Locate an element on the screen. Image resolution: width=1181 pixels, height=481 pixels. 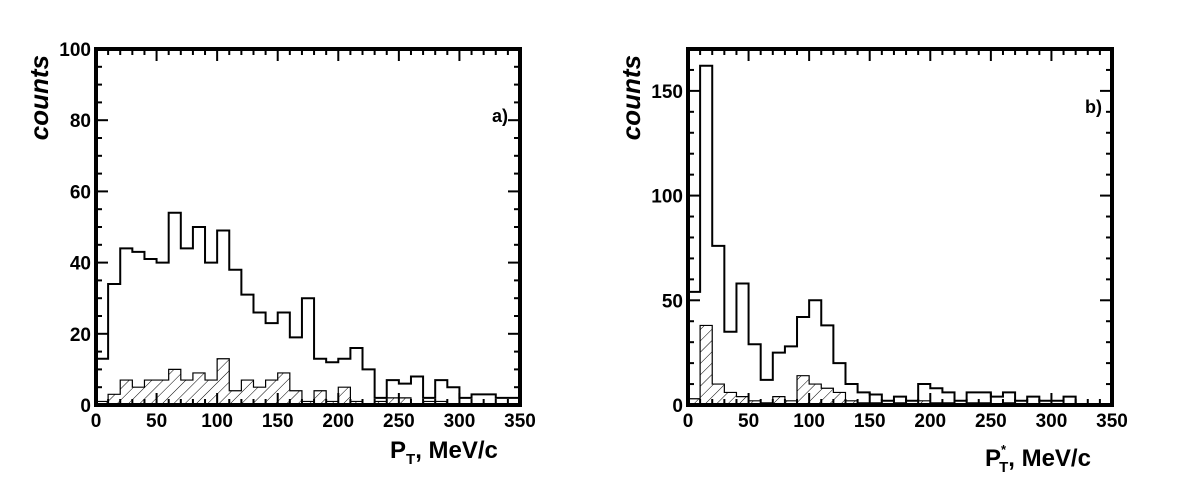
x-axis-label: P* T, MeV/c is located at coordinates (1038, 459).